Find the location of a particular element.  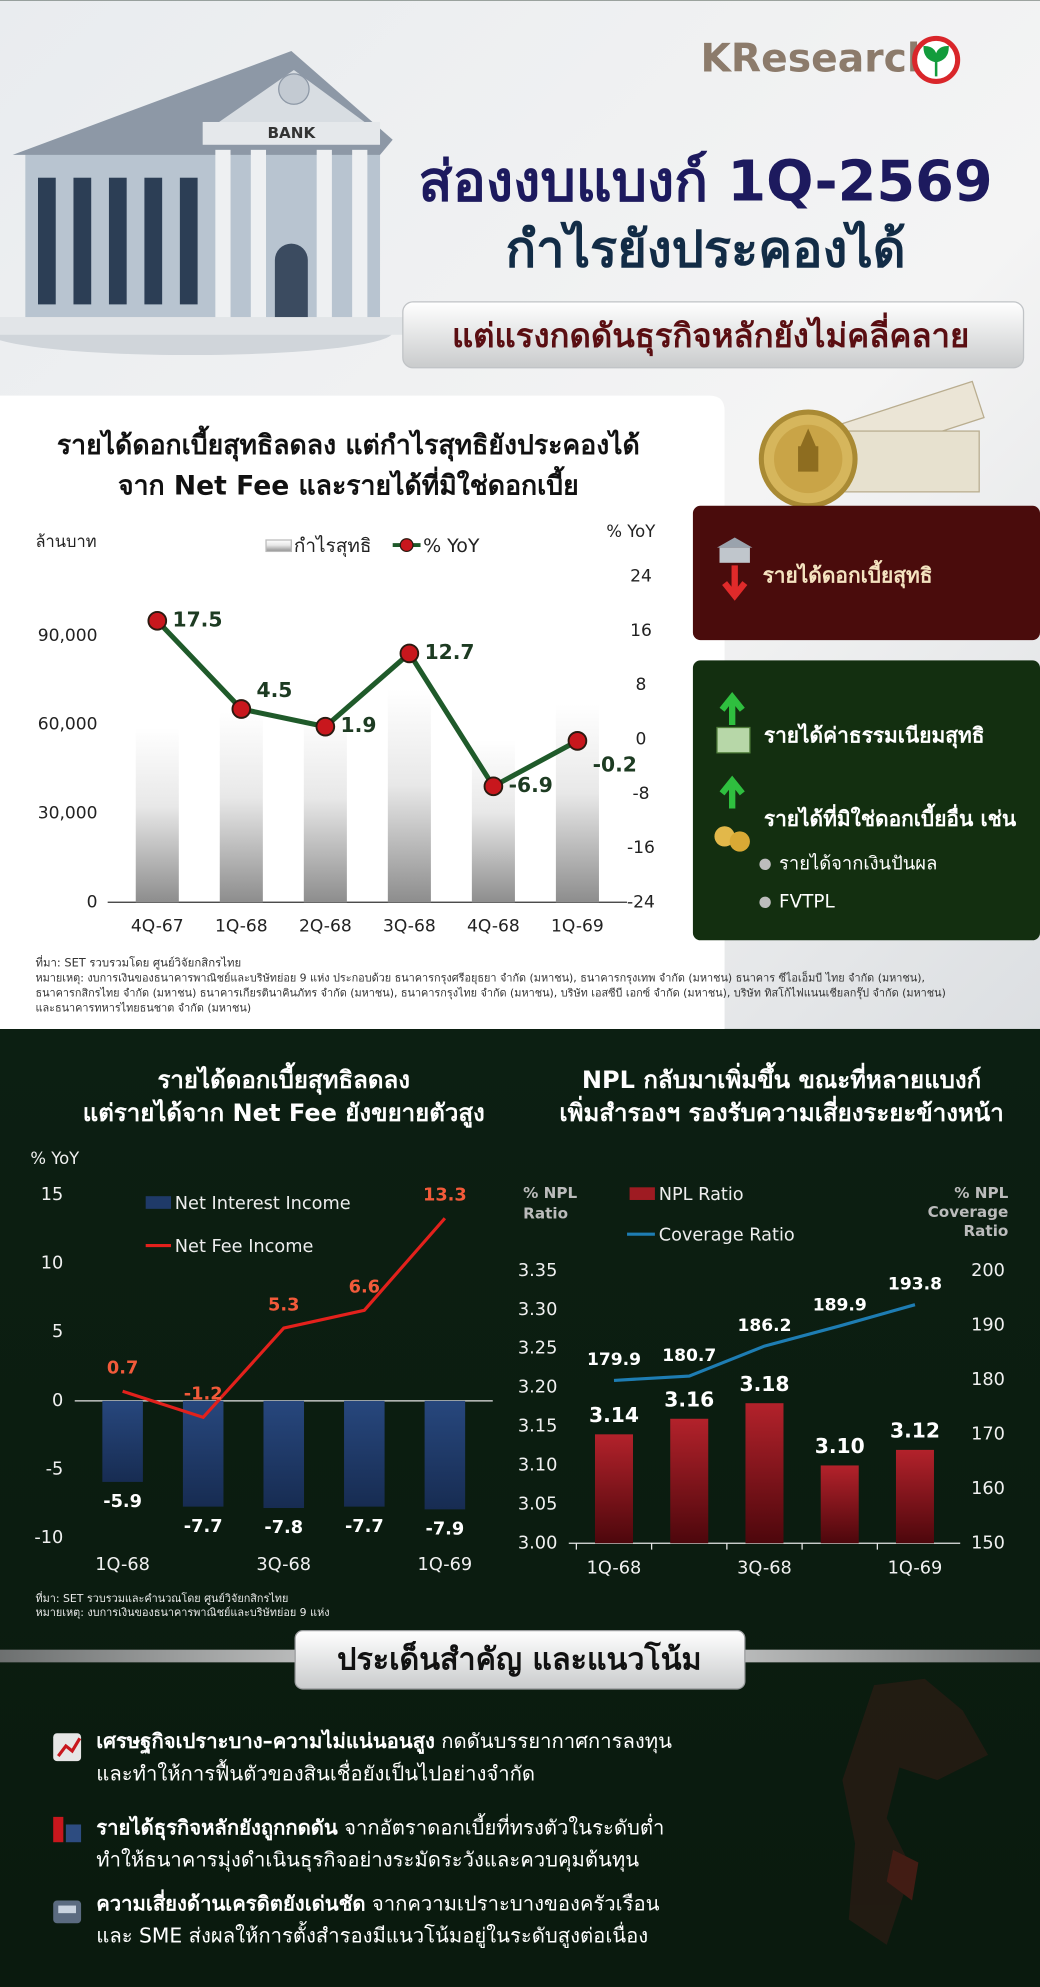

y-tick-label: 60,000 is located at coordinates (68, 725).